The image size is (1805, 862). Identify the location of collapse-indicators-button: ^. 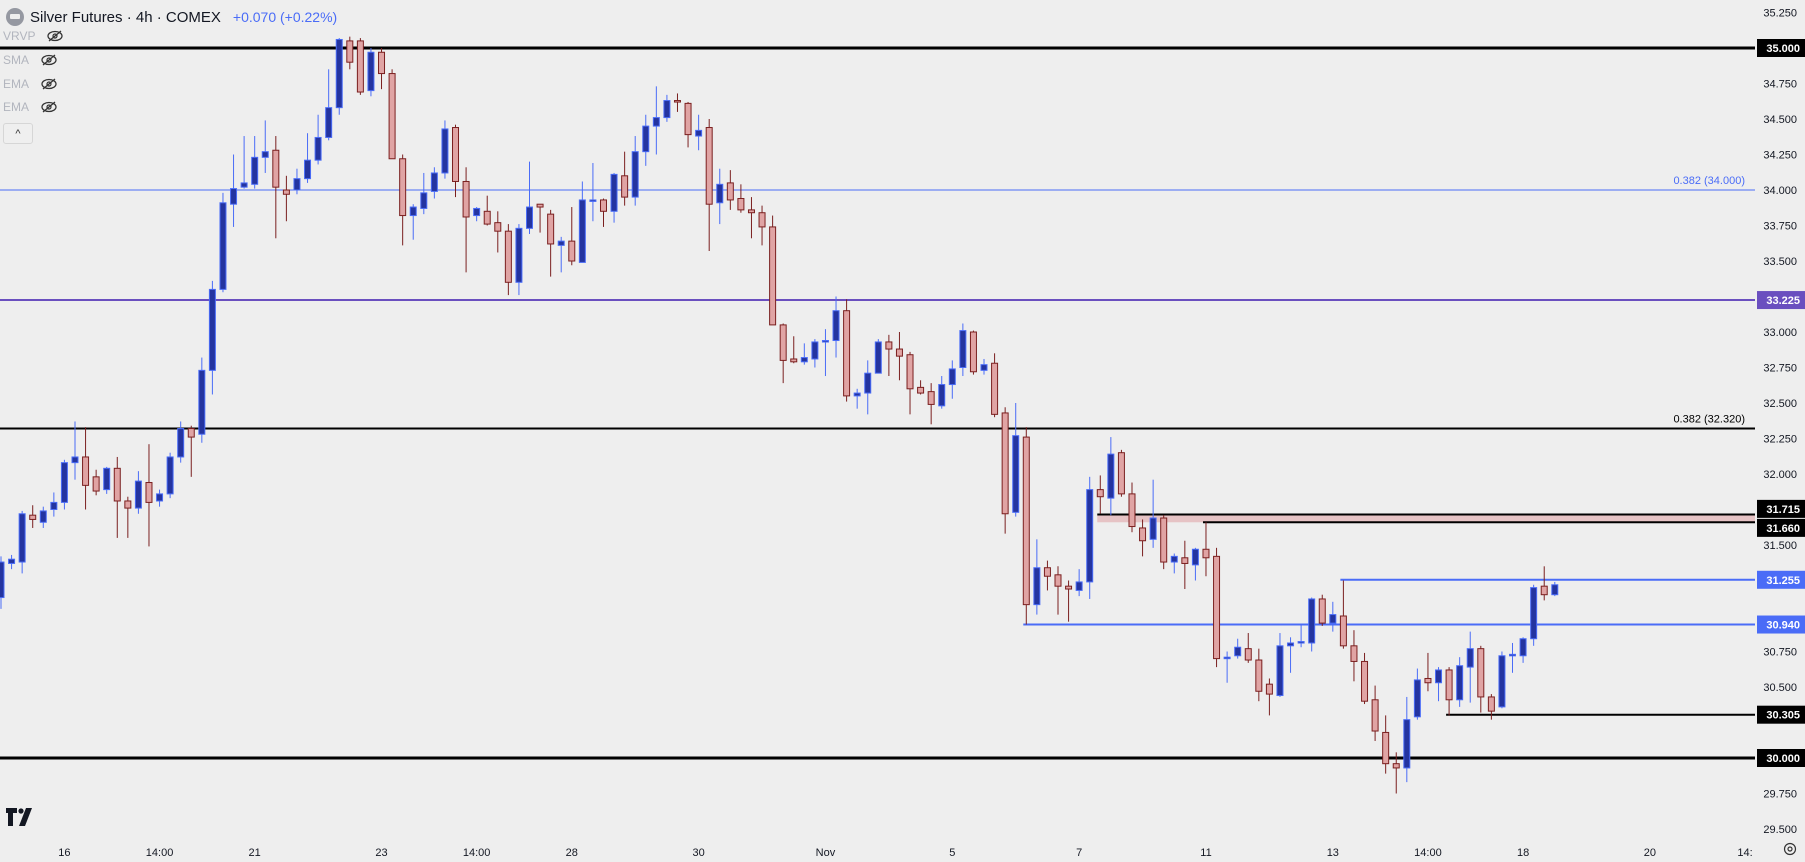
(18, 133).